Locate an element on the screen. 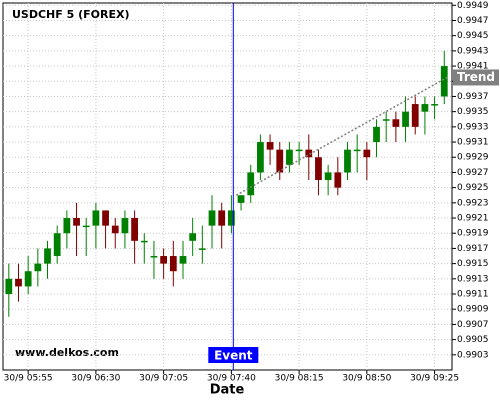 Image resolution: width=500 pixels, height=400 pixels. y-tick-label: 0.9935 is located at coordinates (473, 112).